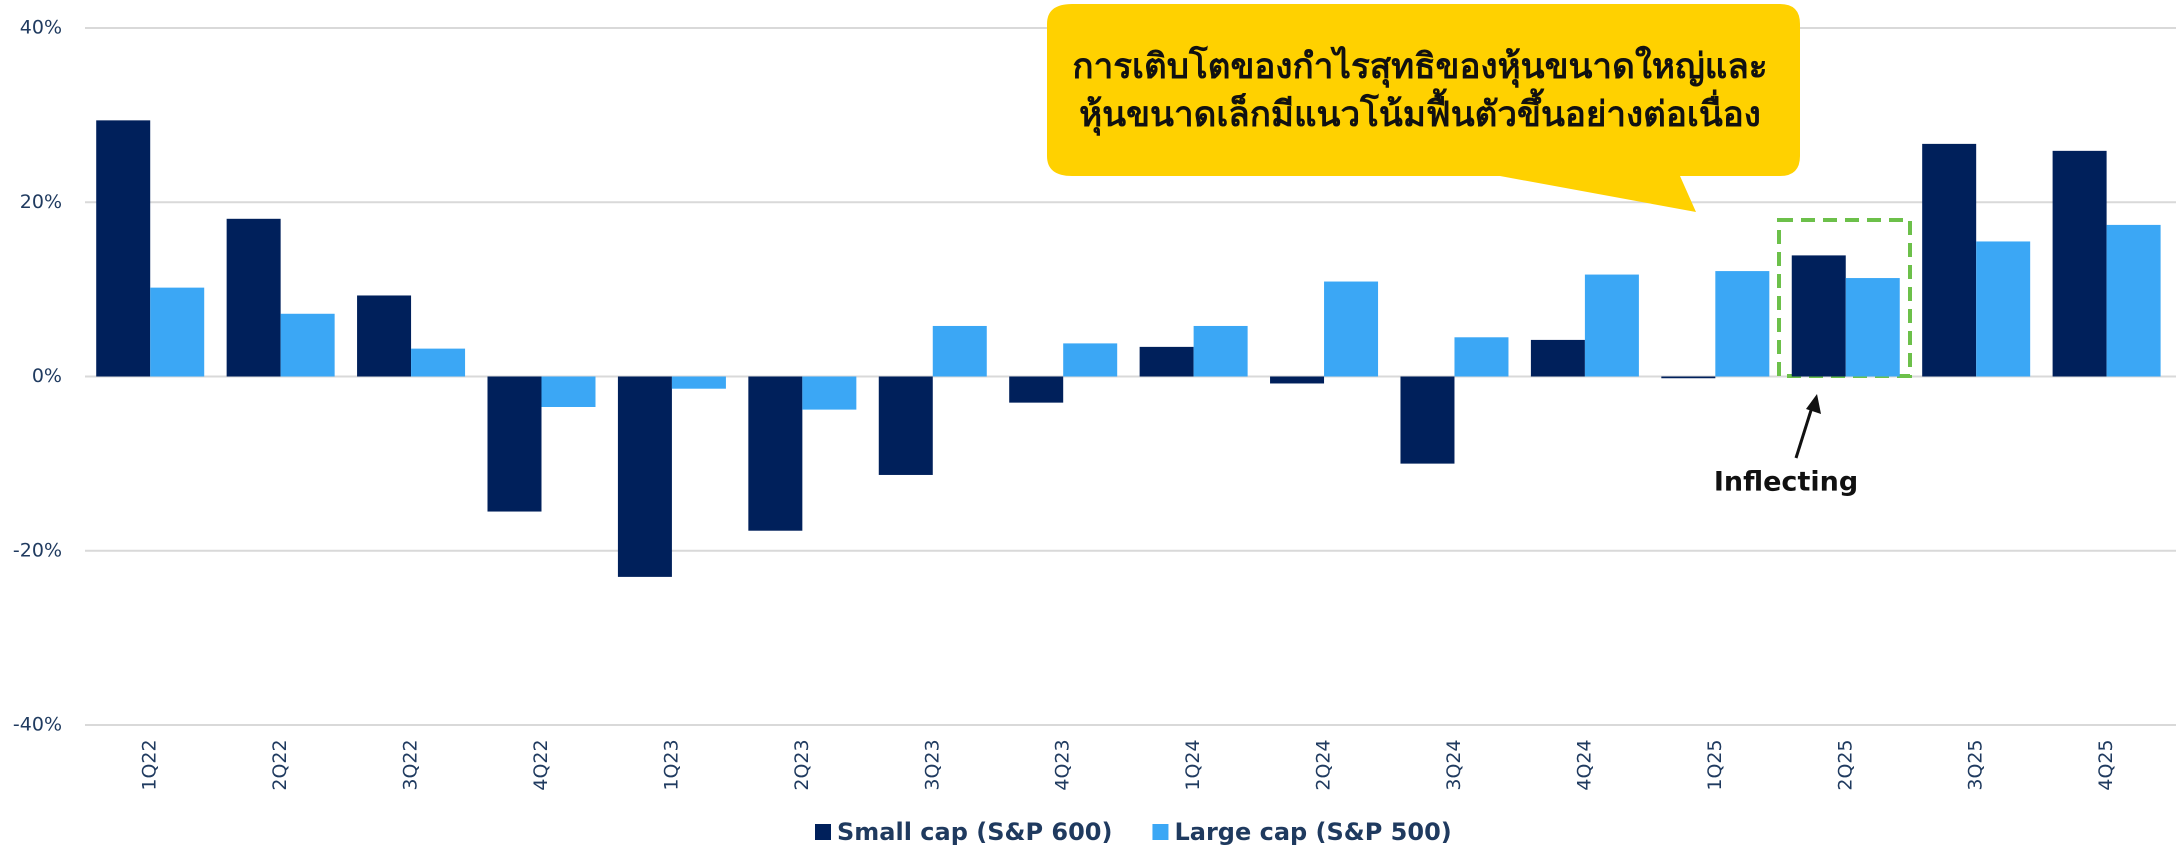 The image size is (2183, 846). What do you see at coordinates (1063, 764) in the screenshot?
I see `x-tick-label: 4Q23` at bounding box center [1063, 764].